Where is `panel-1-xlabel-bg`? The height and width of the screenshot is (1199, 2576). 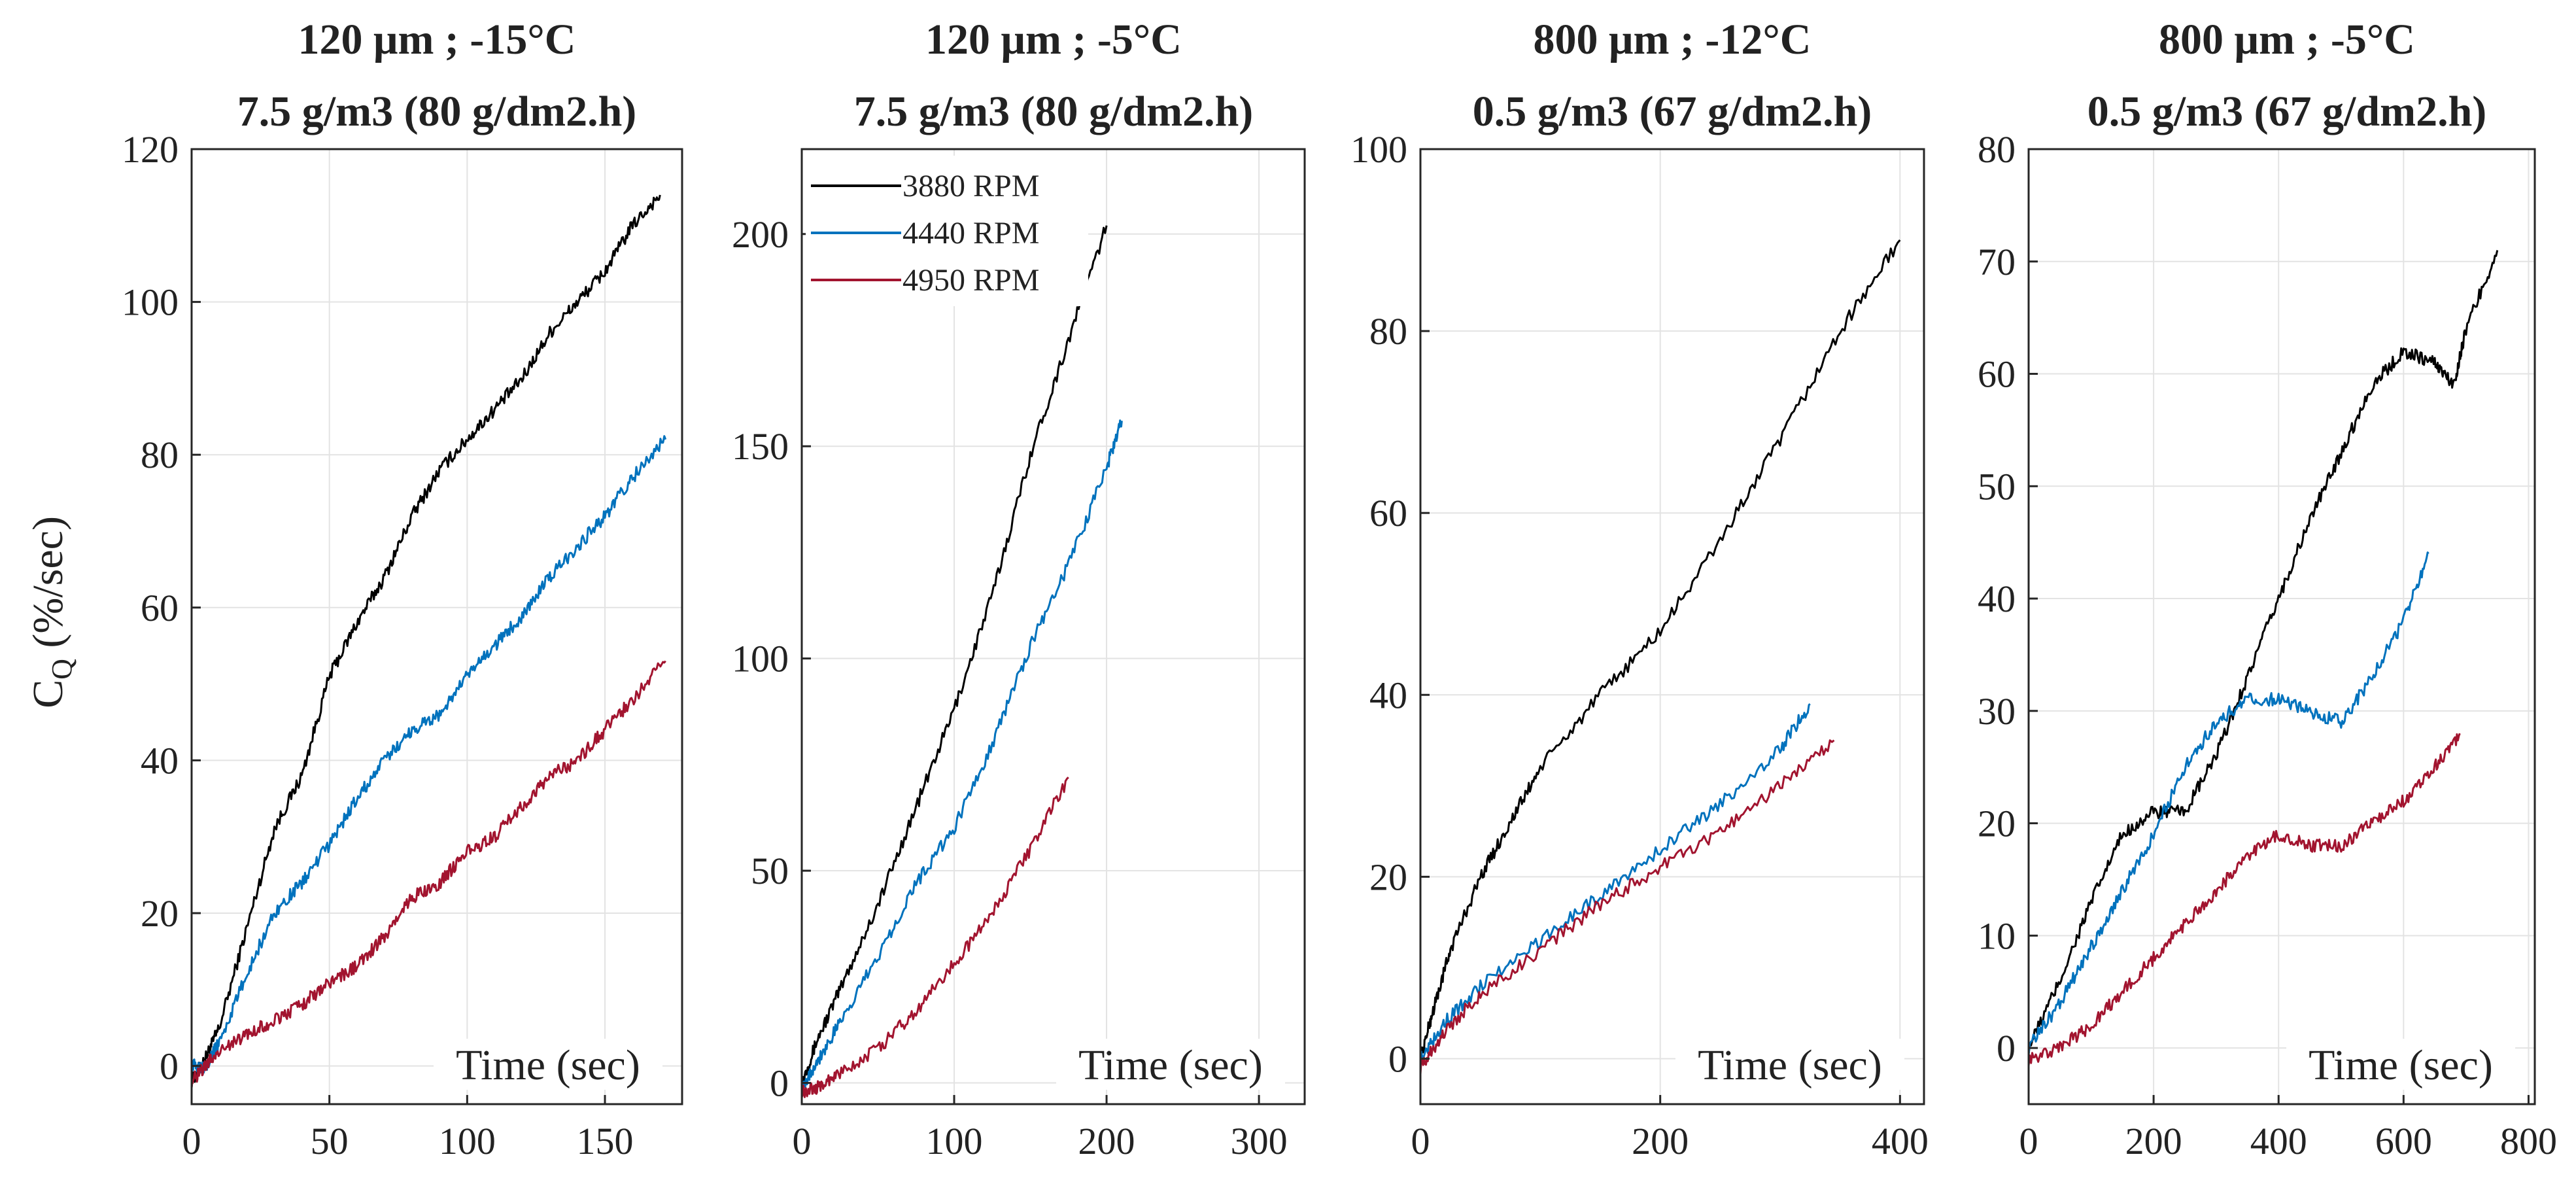
panel-1-xlabel-bg is located at coordinates (548, 1064).